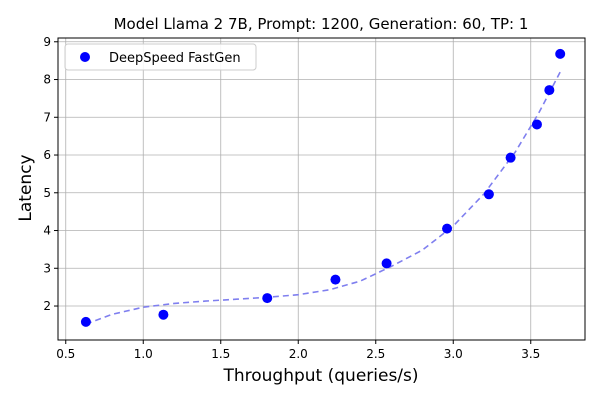  What do you see at coordinates (47, 231) in the screenshot?
I see `y-tick-label: 4` at bounding box center [47, 231].